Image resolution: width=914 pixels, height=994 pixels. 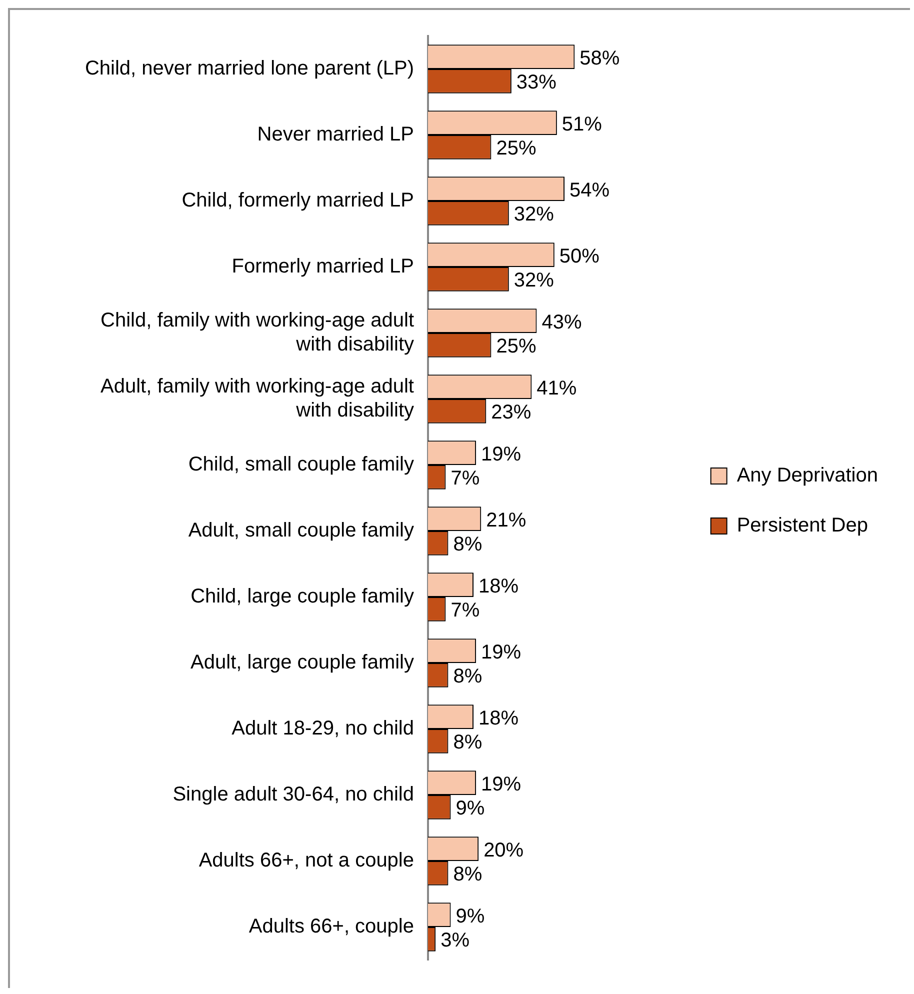 I want to click on y-tick-label: Adult, small couple family, so click(x=301, y=531).